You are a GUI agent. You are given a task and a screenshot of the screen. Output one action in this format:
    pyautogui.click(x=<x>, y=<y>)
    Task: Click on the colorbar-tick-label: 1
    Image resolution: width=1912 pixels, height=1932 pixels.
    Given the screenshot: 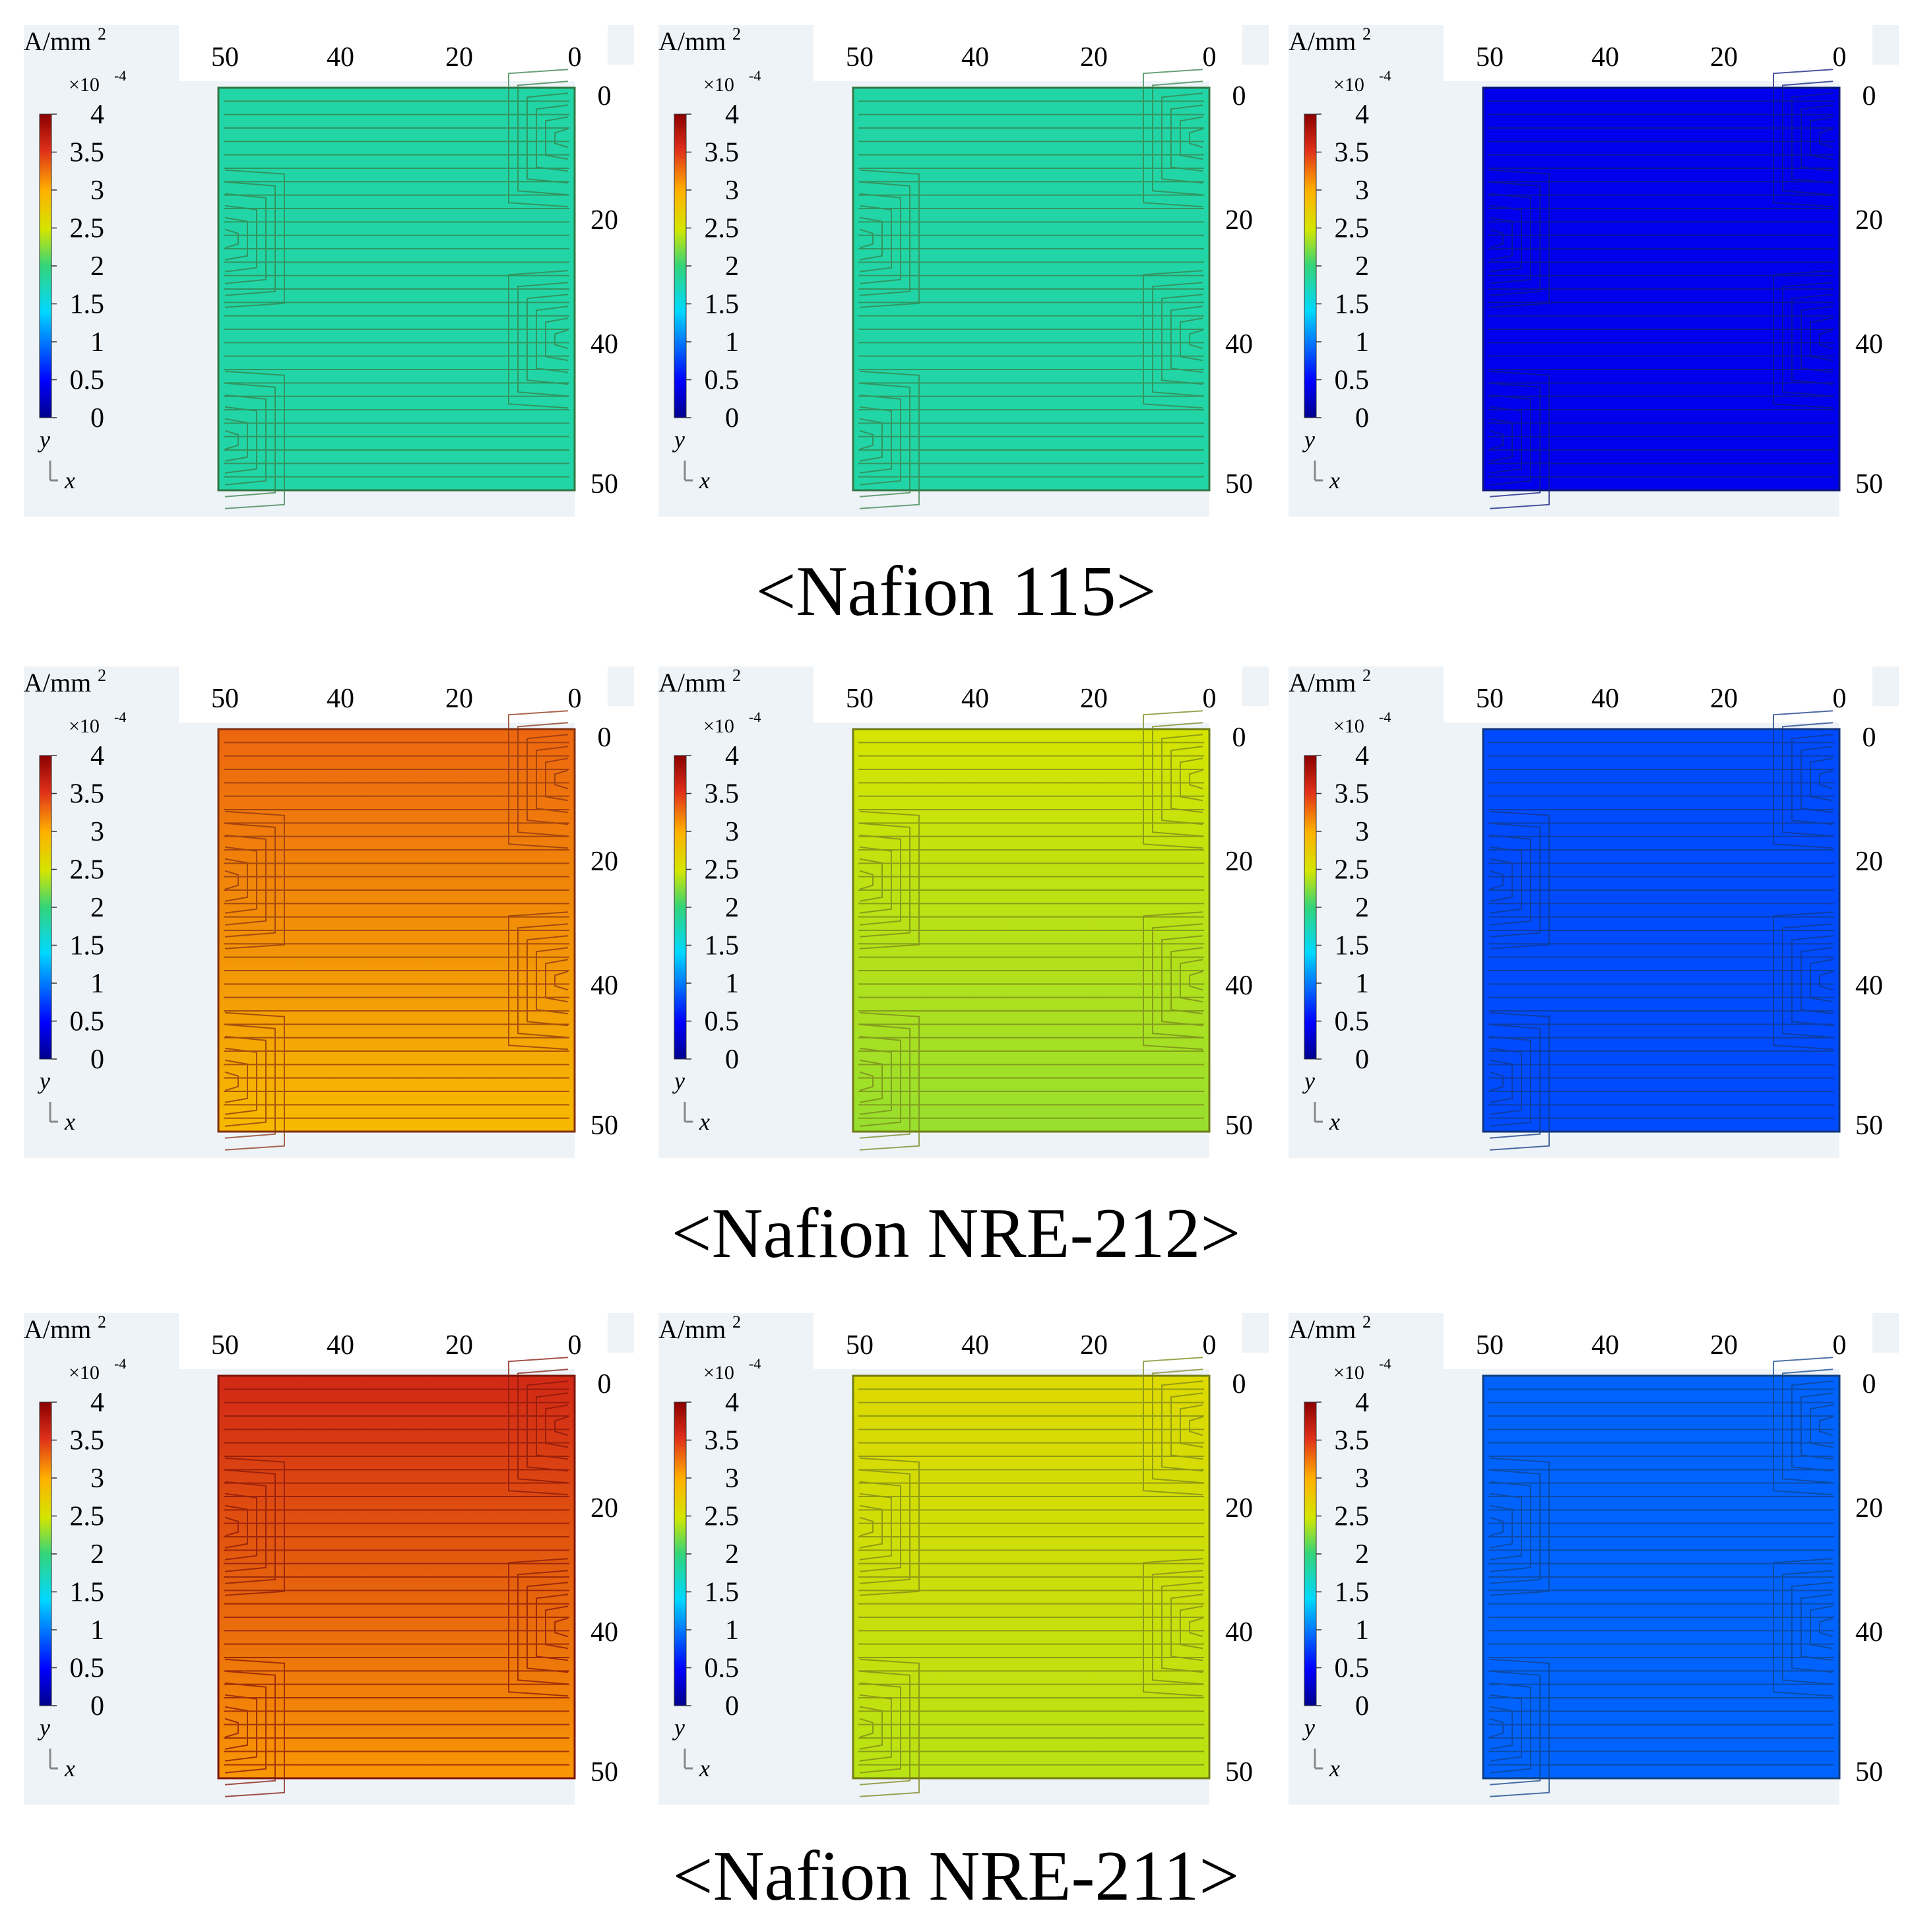 What is the action you would take?
    pyautogui.click(x=97, y=342)
    